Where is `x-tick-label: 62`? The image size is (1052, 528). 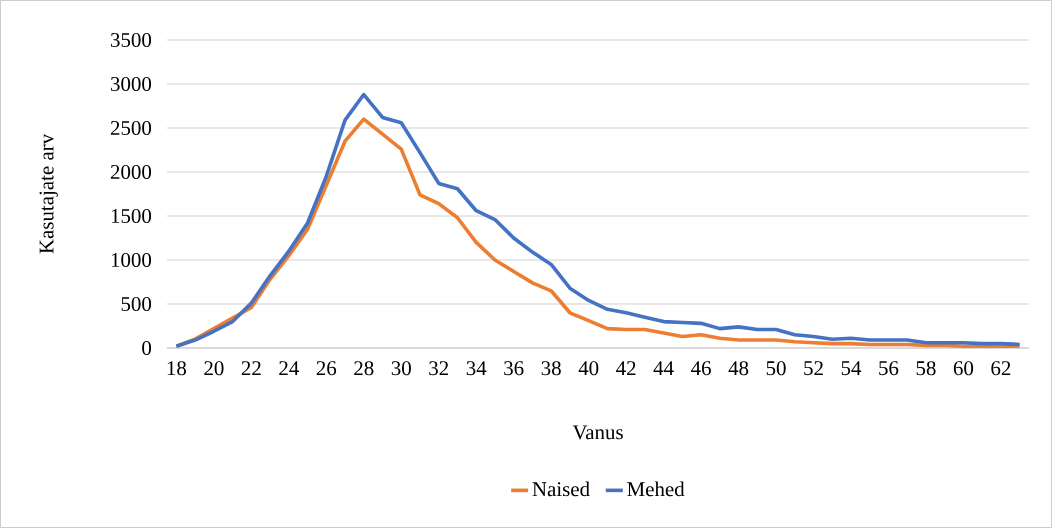
x-tick-label: 62 is located at coordinates (1001, 368).